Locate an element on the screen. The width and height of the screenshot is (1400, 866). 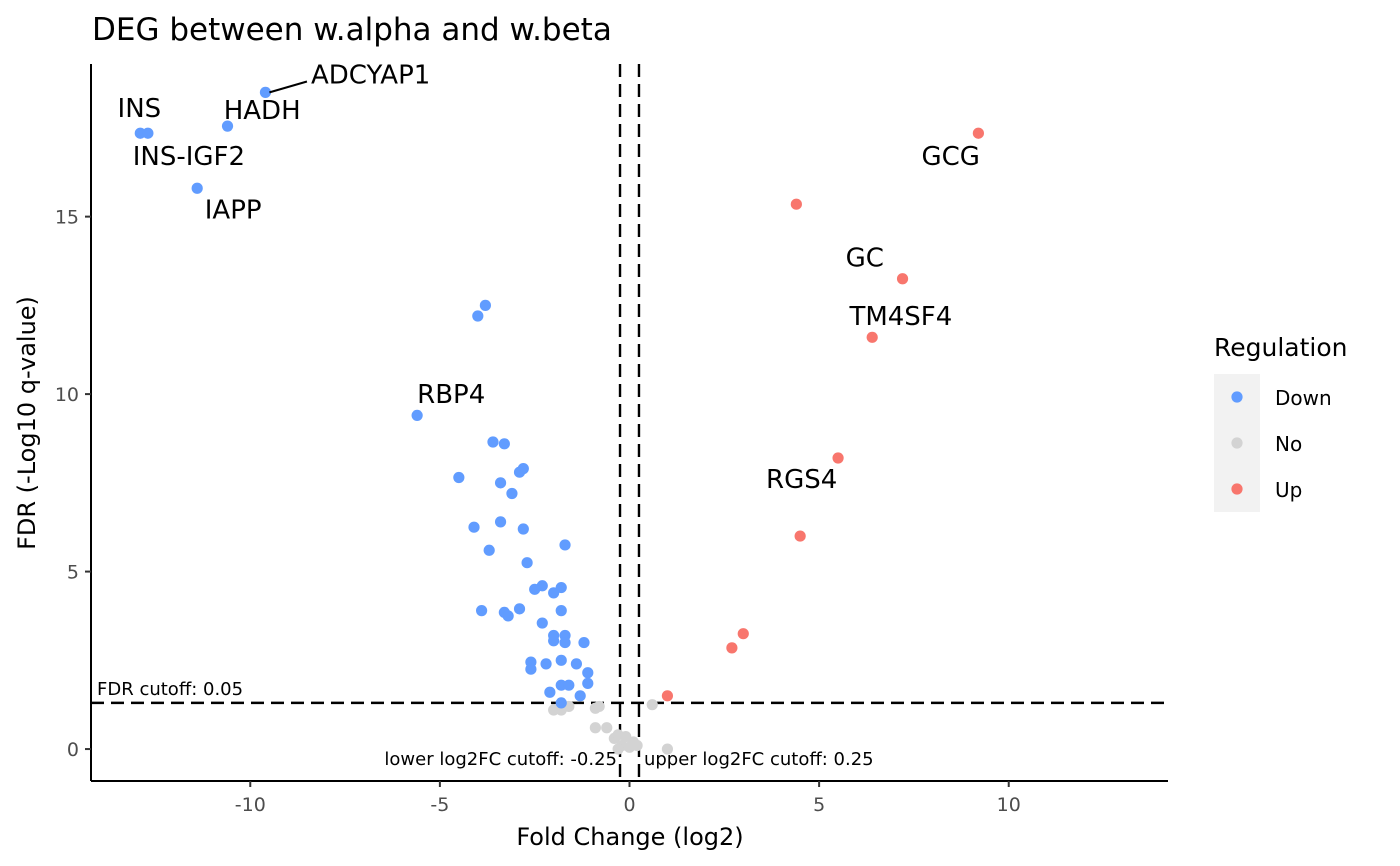
legend-label-no: No is located at coordinates (1288, 444).